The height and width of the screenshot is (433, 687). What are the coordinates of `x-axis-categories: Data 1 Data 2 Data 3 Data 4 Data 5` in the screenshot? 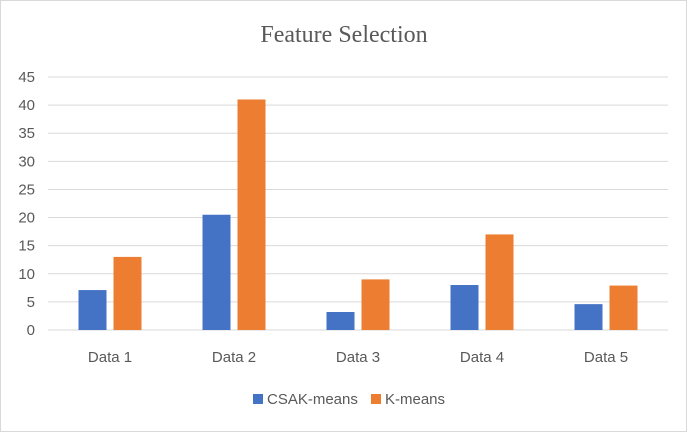 It's located at (358, 357).